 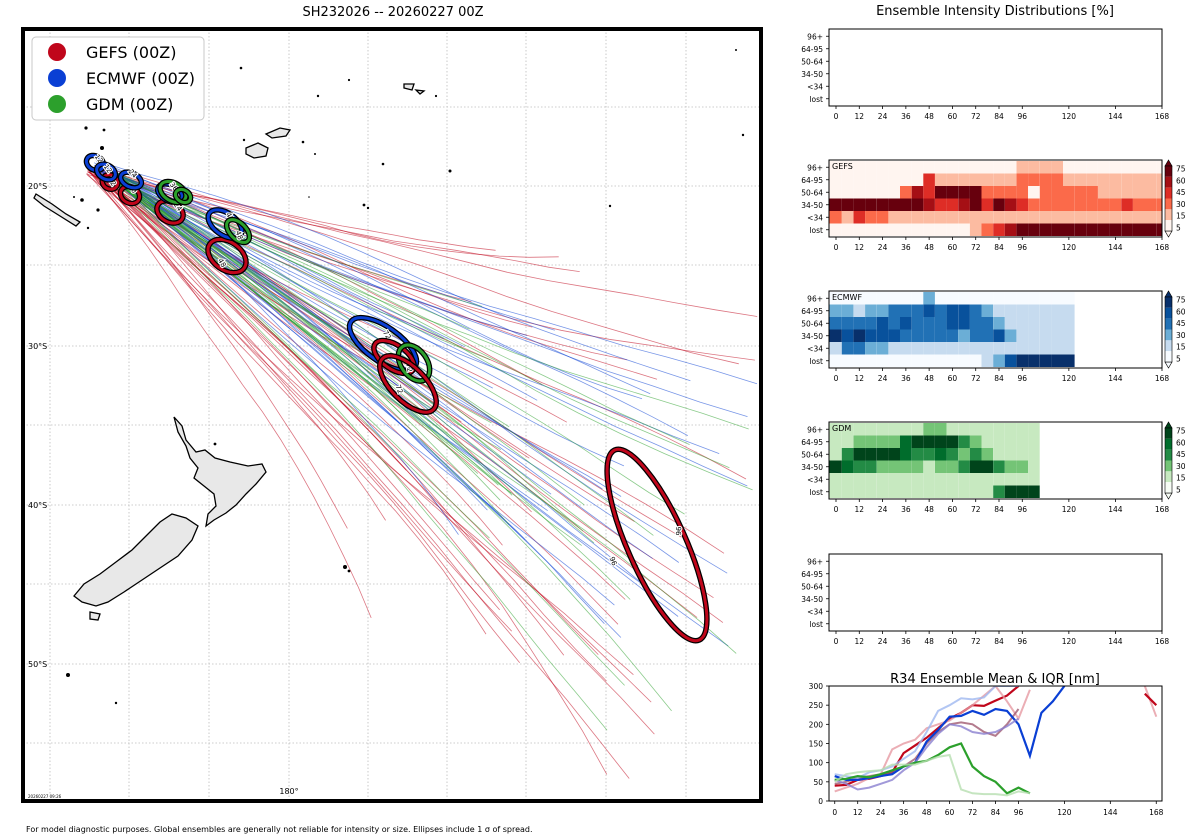 I want to click on colorbar-tick: 75, so click(x=1181, y=300).